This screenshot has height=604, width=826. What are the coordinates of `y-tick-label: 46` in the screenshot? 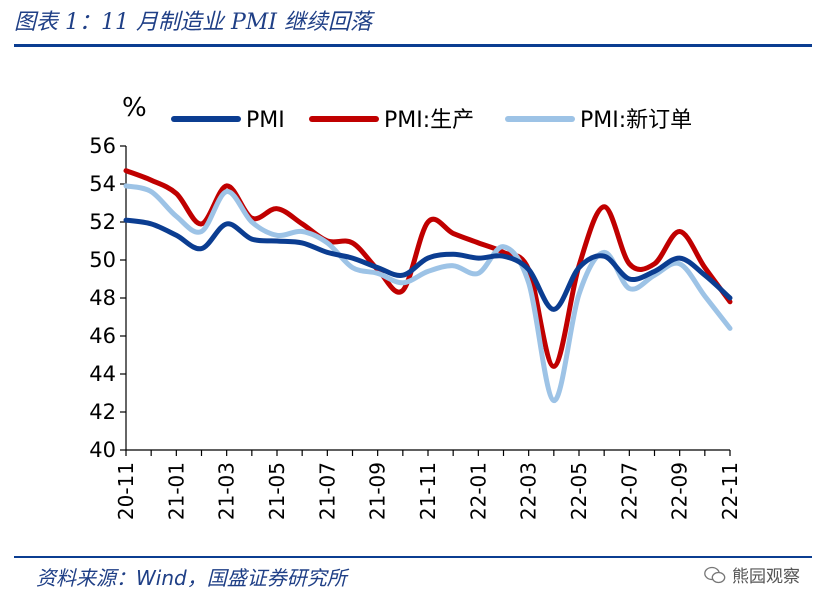 It's located at (102, 336).